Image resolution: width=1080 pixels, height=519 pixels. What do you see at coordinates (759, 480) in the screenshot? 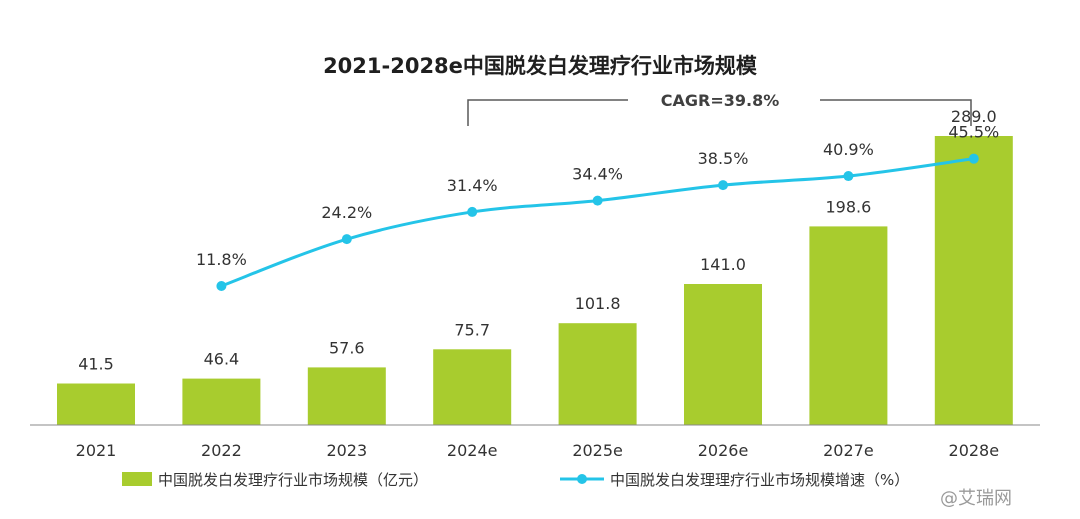
I see `legend-line-label: 中国脱发白发理理疗行业市场规模增速（%）` at bounding box center [759, 480].